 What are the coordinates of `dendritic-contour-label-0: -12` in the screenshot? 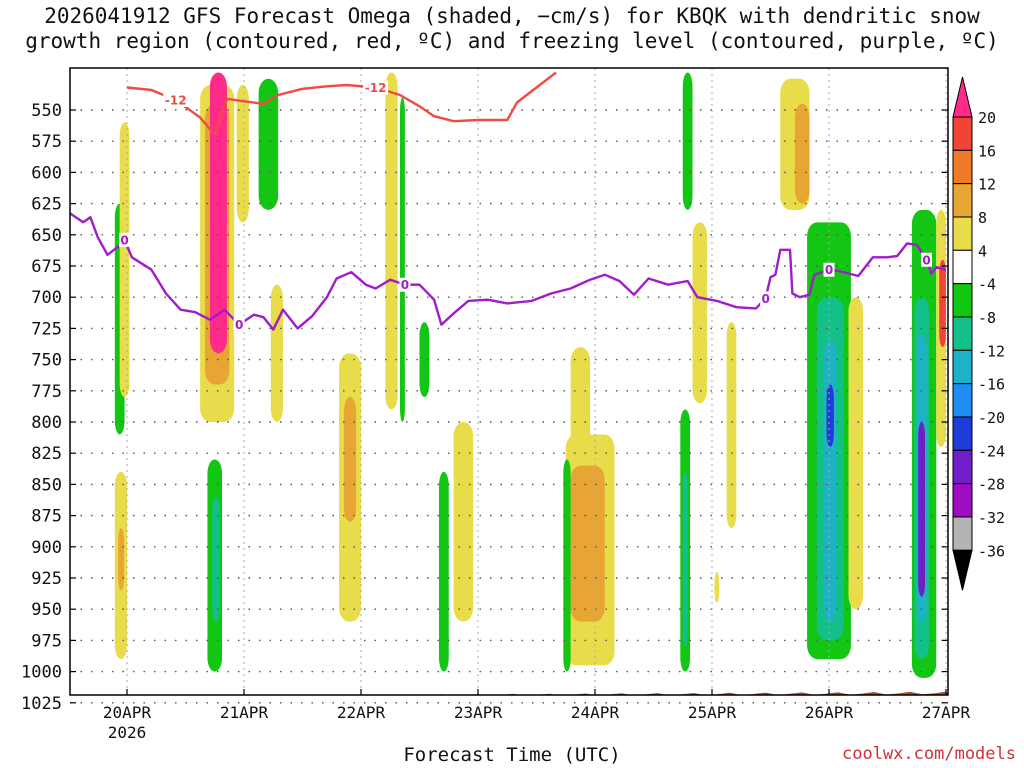 It's located at (176, 101).